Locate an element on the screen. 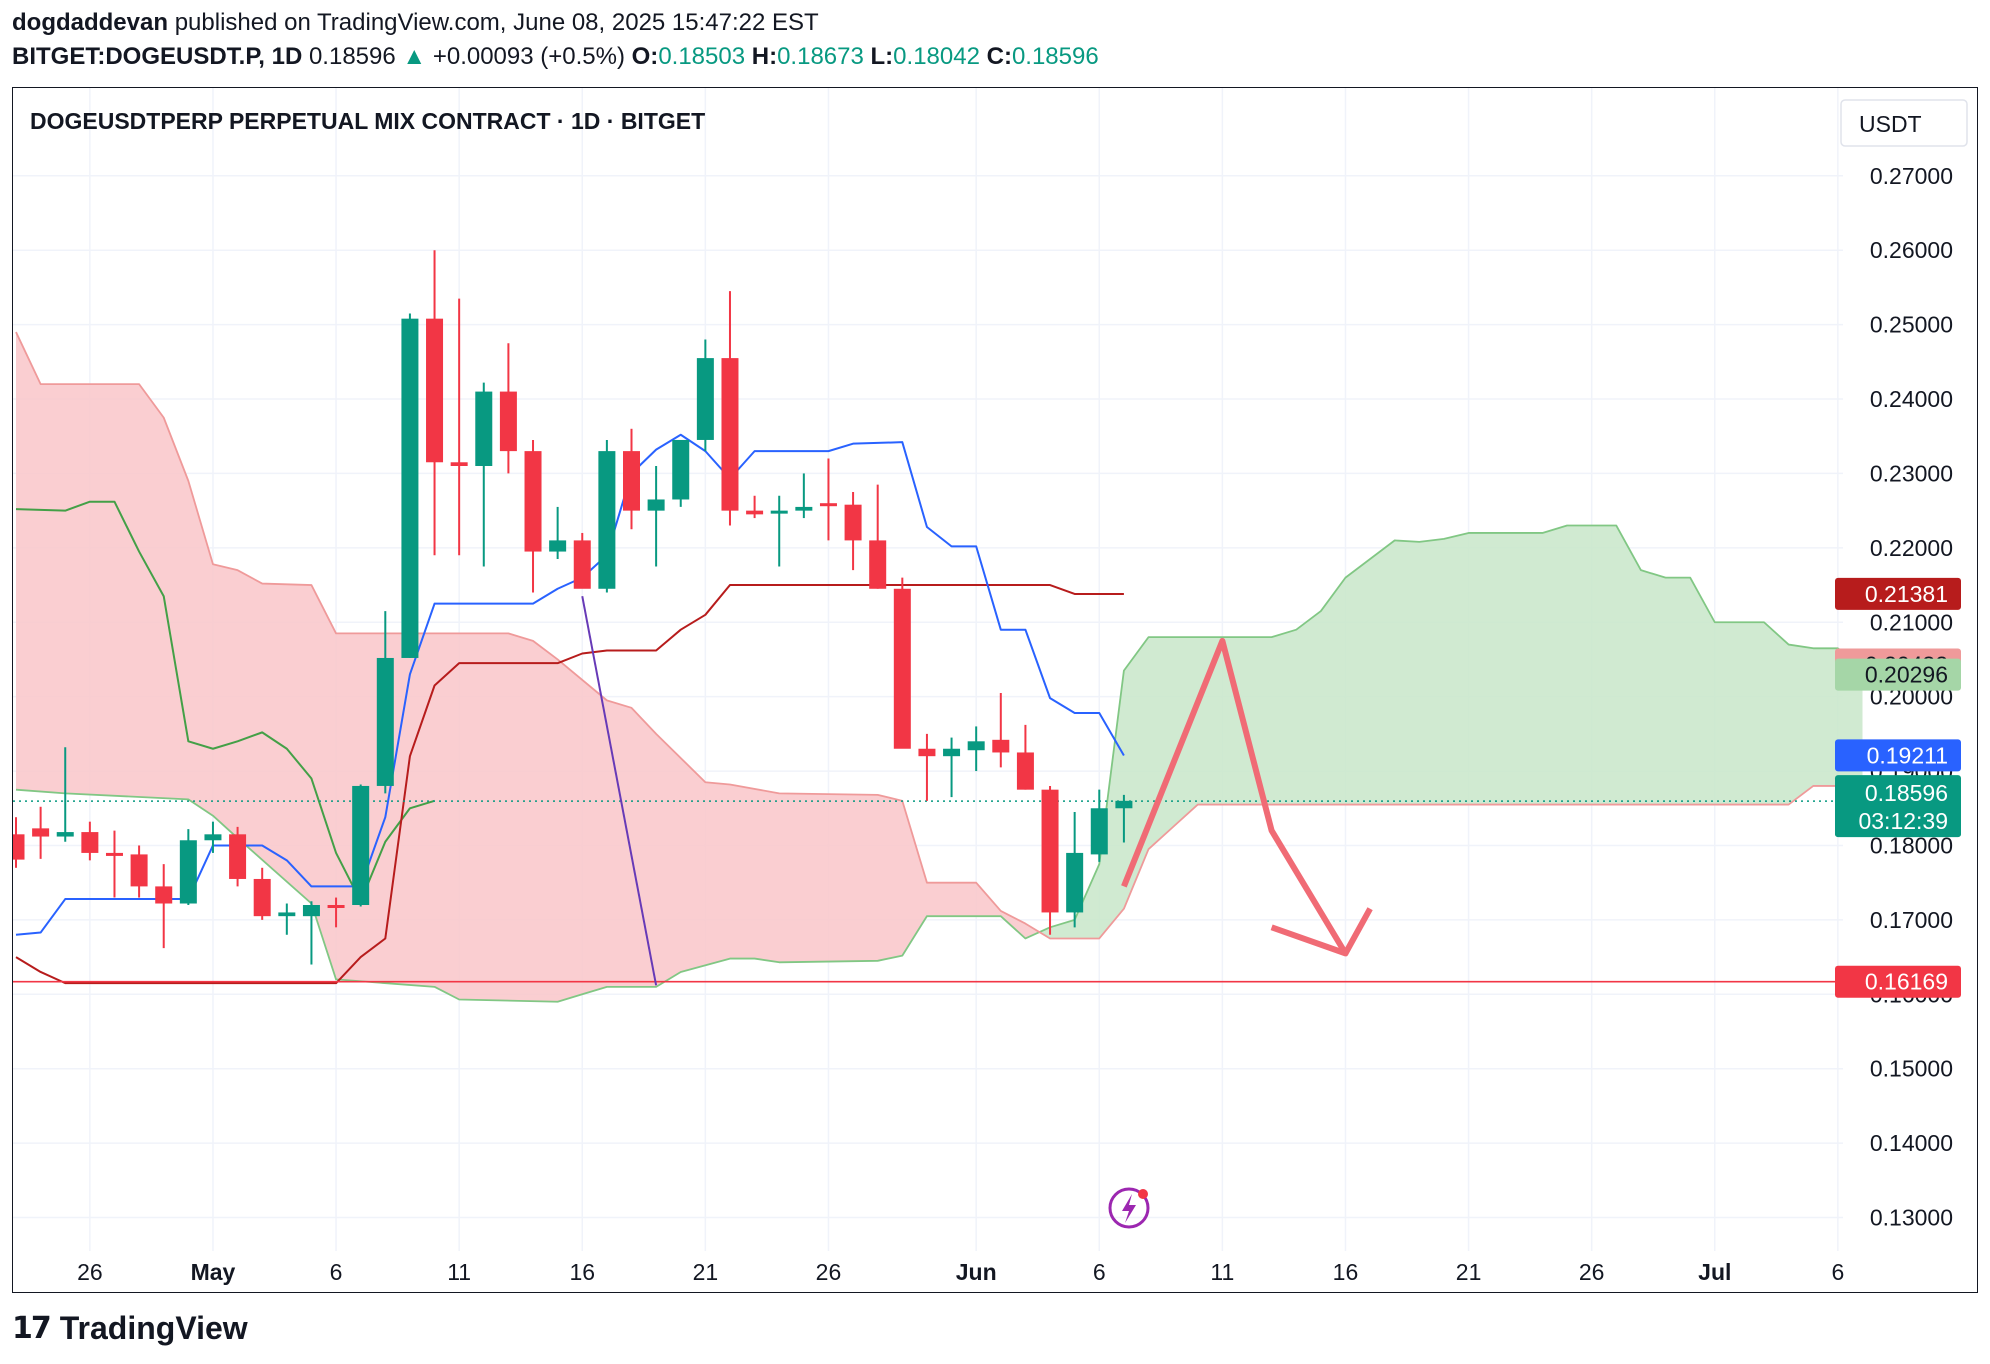 Image resolution: width=1990 pixels, height=1364 pixels. price-label-text: 0.21381 is located at coordinates (1906, 594).